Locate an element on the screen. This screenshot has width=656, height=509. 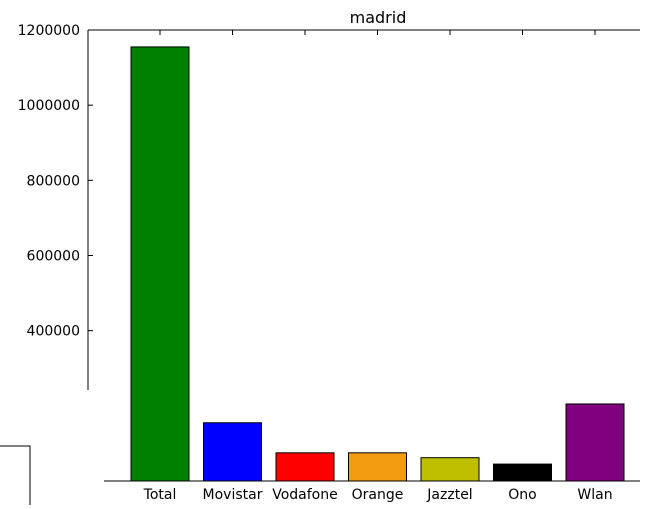
bar-wlan is located at coordinates (595, 442).